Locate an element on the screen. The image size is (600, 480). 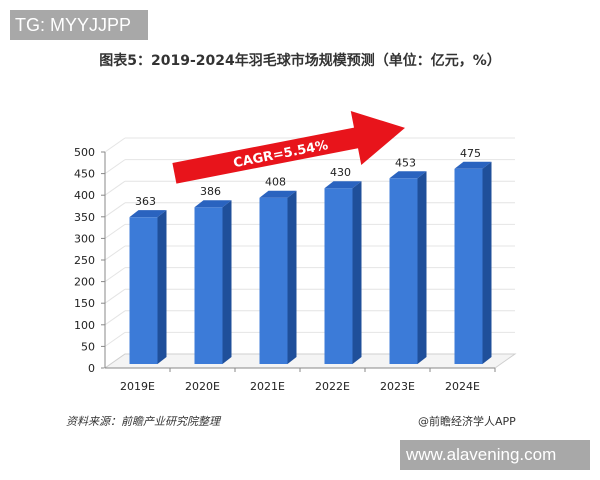
data-label: 430 is located at coordinates (340, 172).